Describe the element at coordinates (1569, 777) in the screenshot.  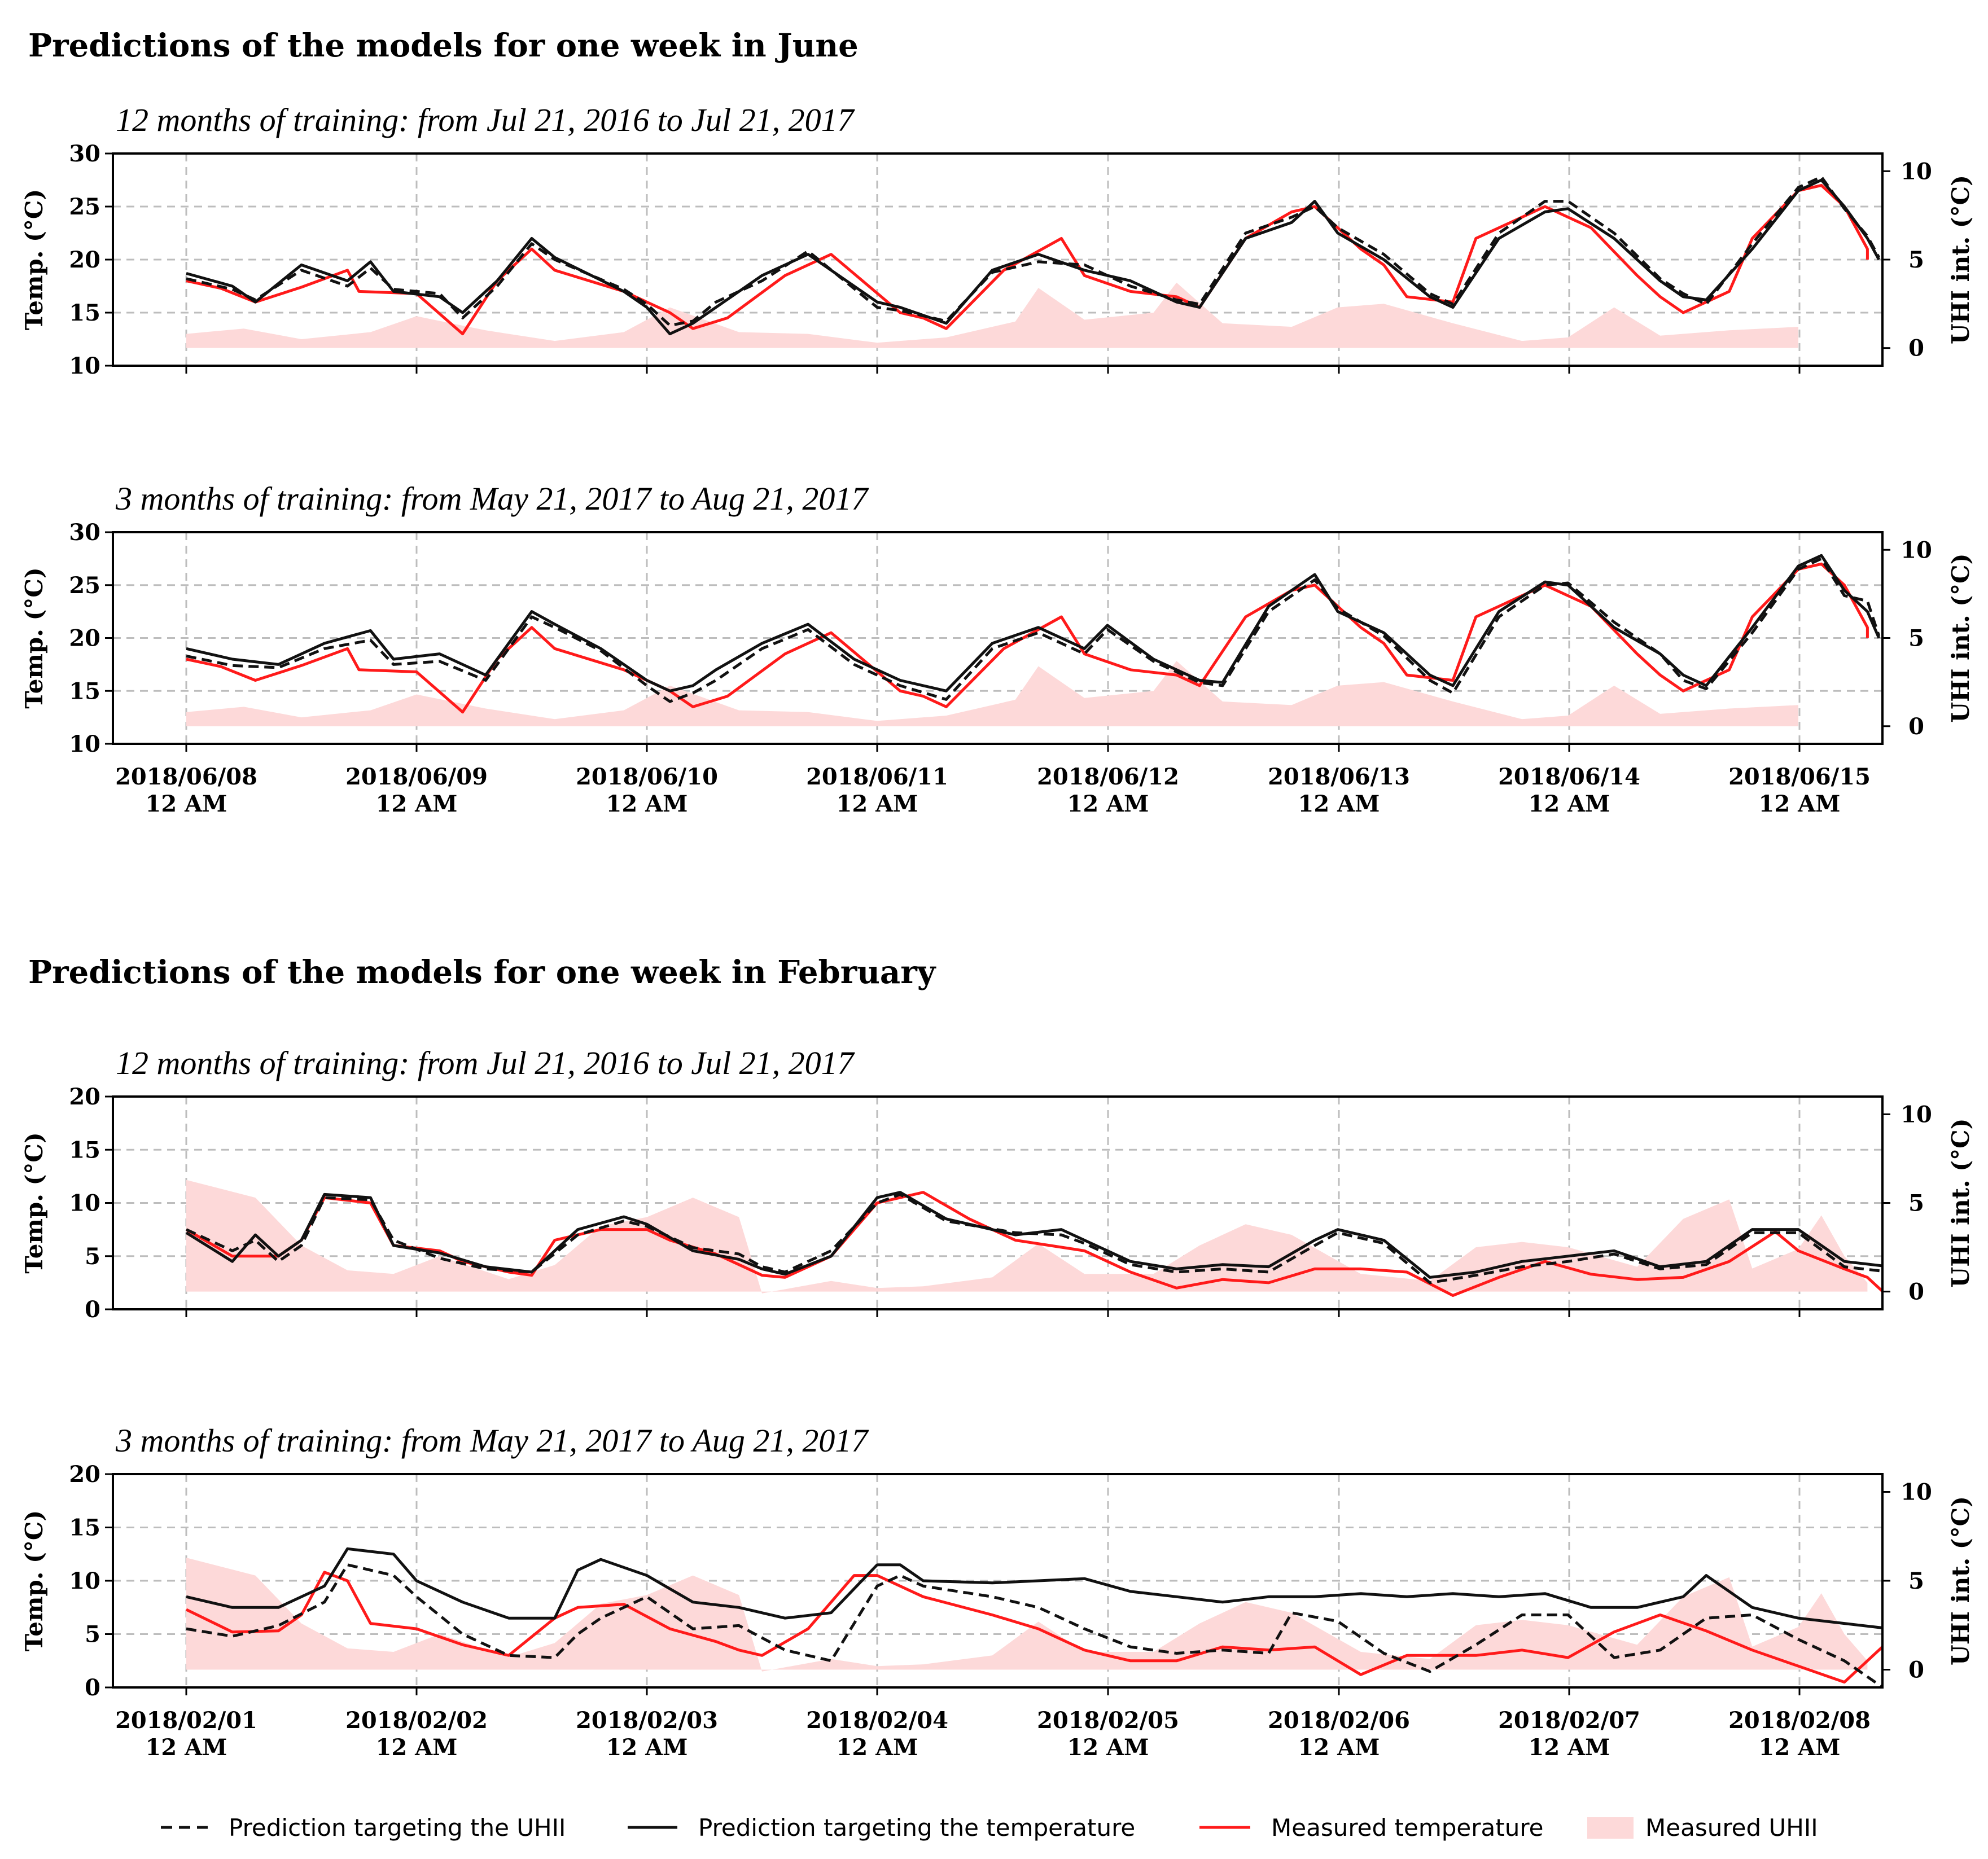
I see `x-tick-date-label: 2018/06/14` at that location.